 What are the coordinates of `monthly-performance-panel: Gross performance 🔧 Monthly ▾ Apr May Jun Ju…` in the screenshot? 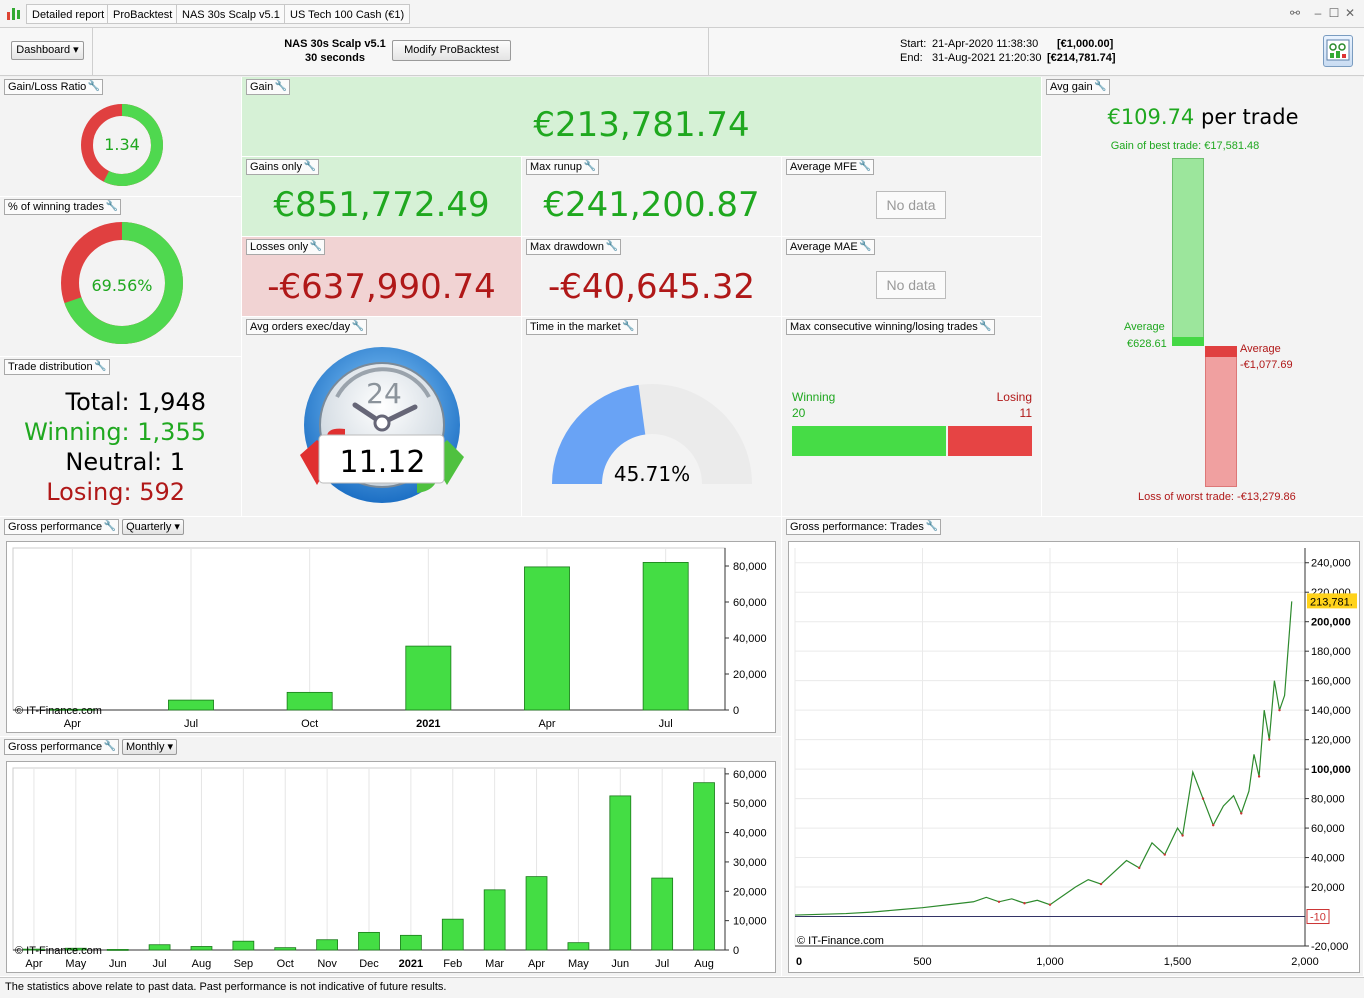 It's located at (391, 857).